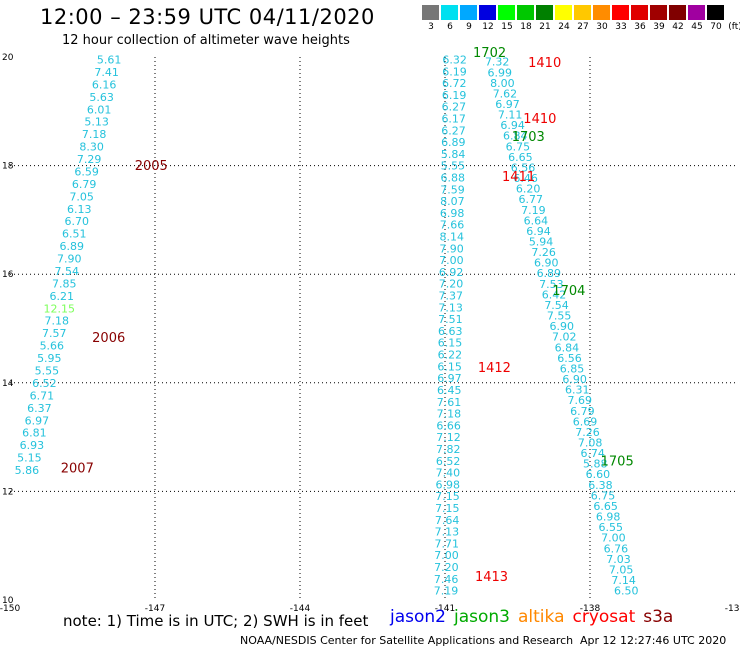  What do you see at coordinates (448, 425) in the screenshot?
I see `wave-height-value: 6.66` at bounding box center [448, 425].